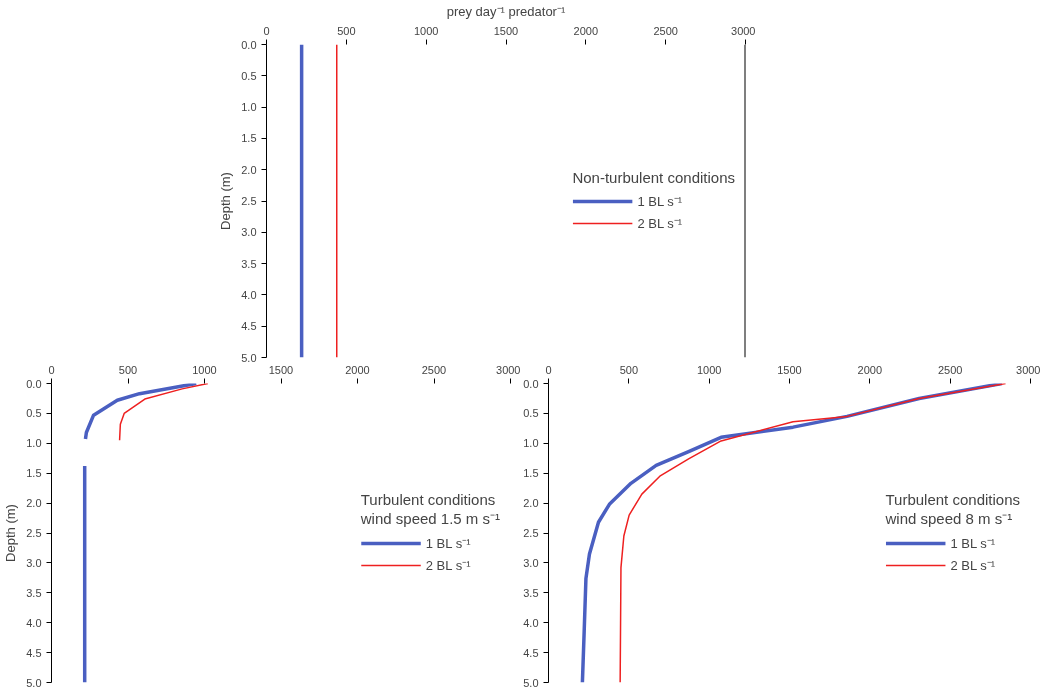 The height and width of the screenshot is (687, 1047). What do you see at coordinates (952, 509) in the screenshot?
I see `legend-title: Turbulent conditions wind speed 8 m s⁻¹` at bounding box center [952, 509].